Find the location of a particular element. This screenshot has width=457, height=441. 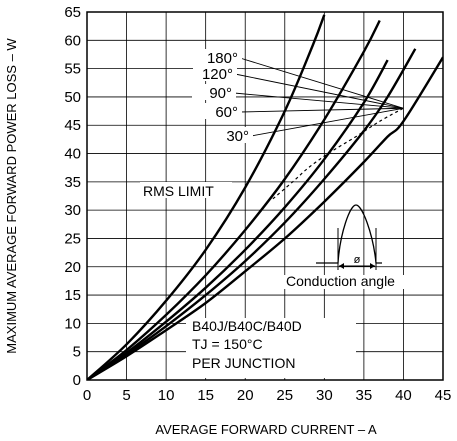

rms-limit-label-group: RMS LIMIT is located at coordinates (186, 190).